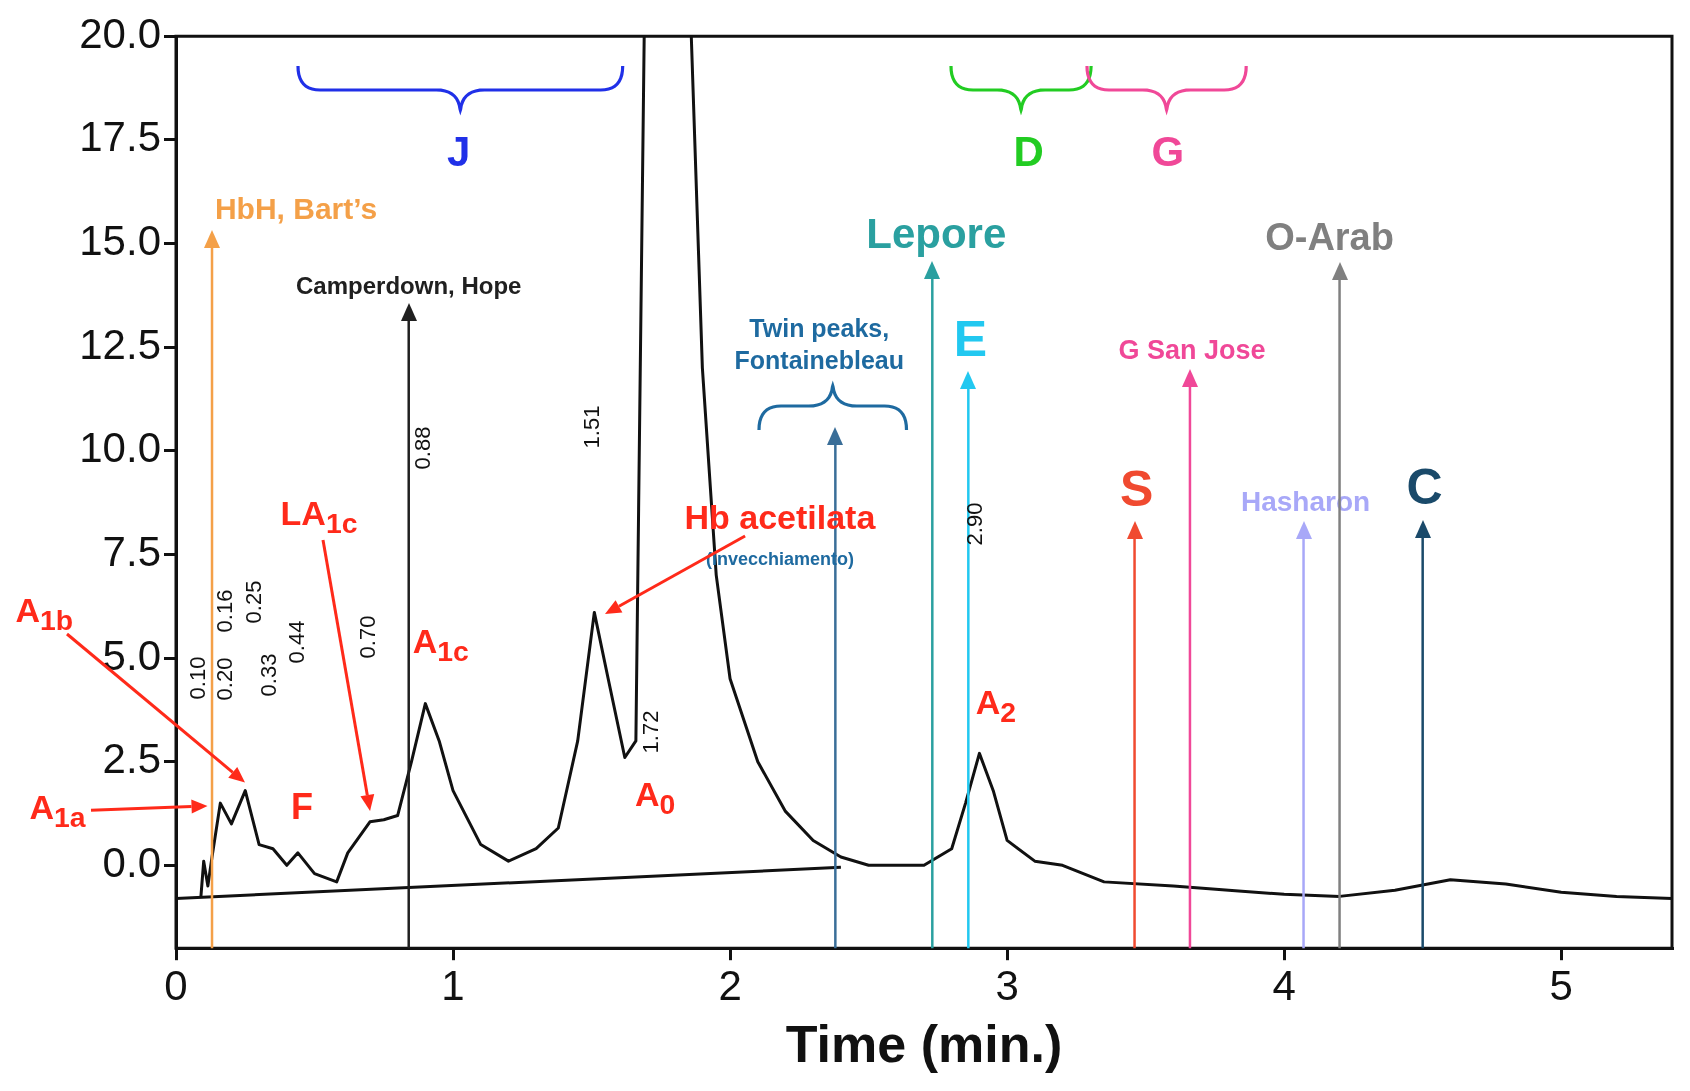 Image resolution: width=1690 pixels, height=1091 pixels. I want to click on annotation: A$_{1c}$, so click(440, 645).